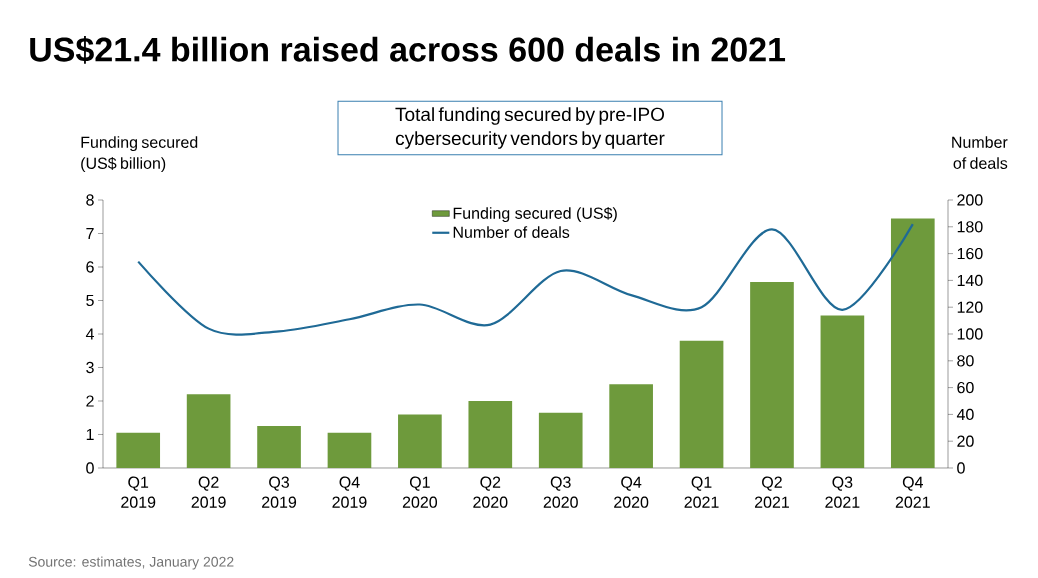  I want to click on y2-tick-label: 160, so click(970, 253).